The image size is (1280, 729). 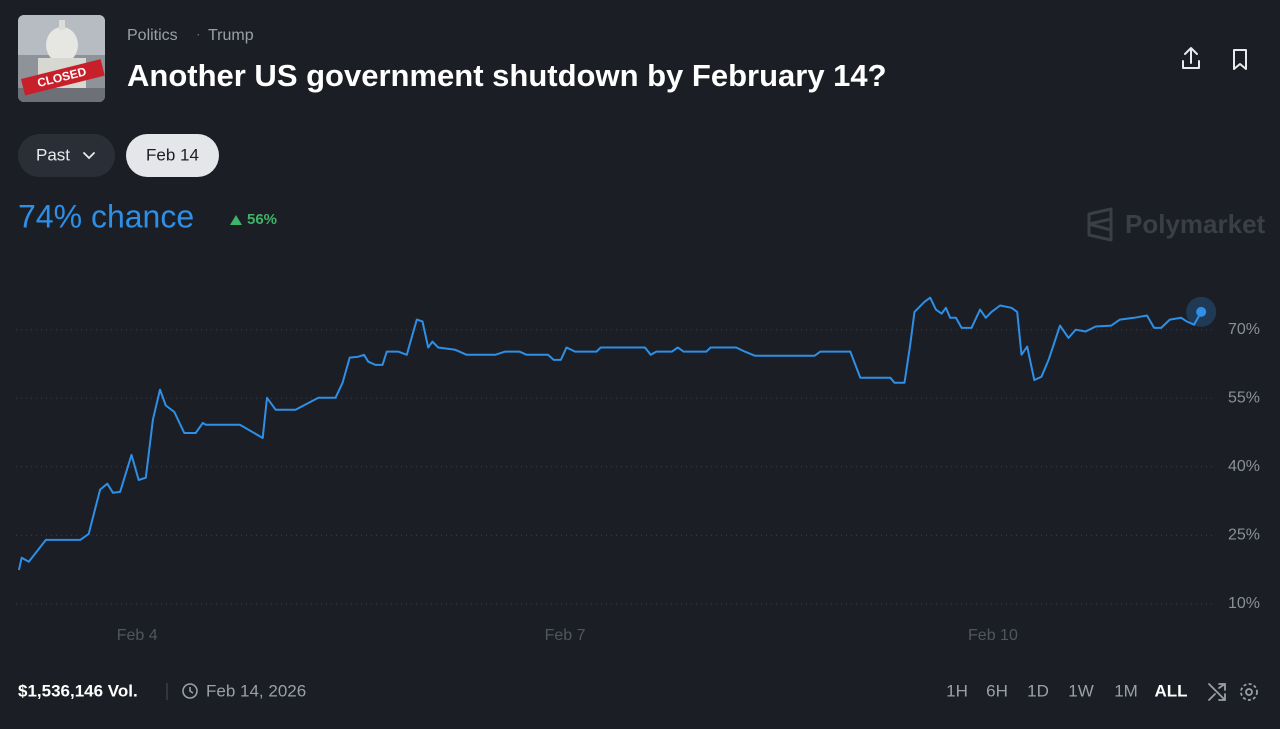 What do you see at coordinates (1244, 397) in the screenshot?
I see `y-tick-label: 55%` at bounding box center [1244, 397].